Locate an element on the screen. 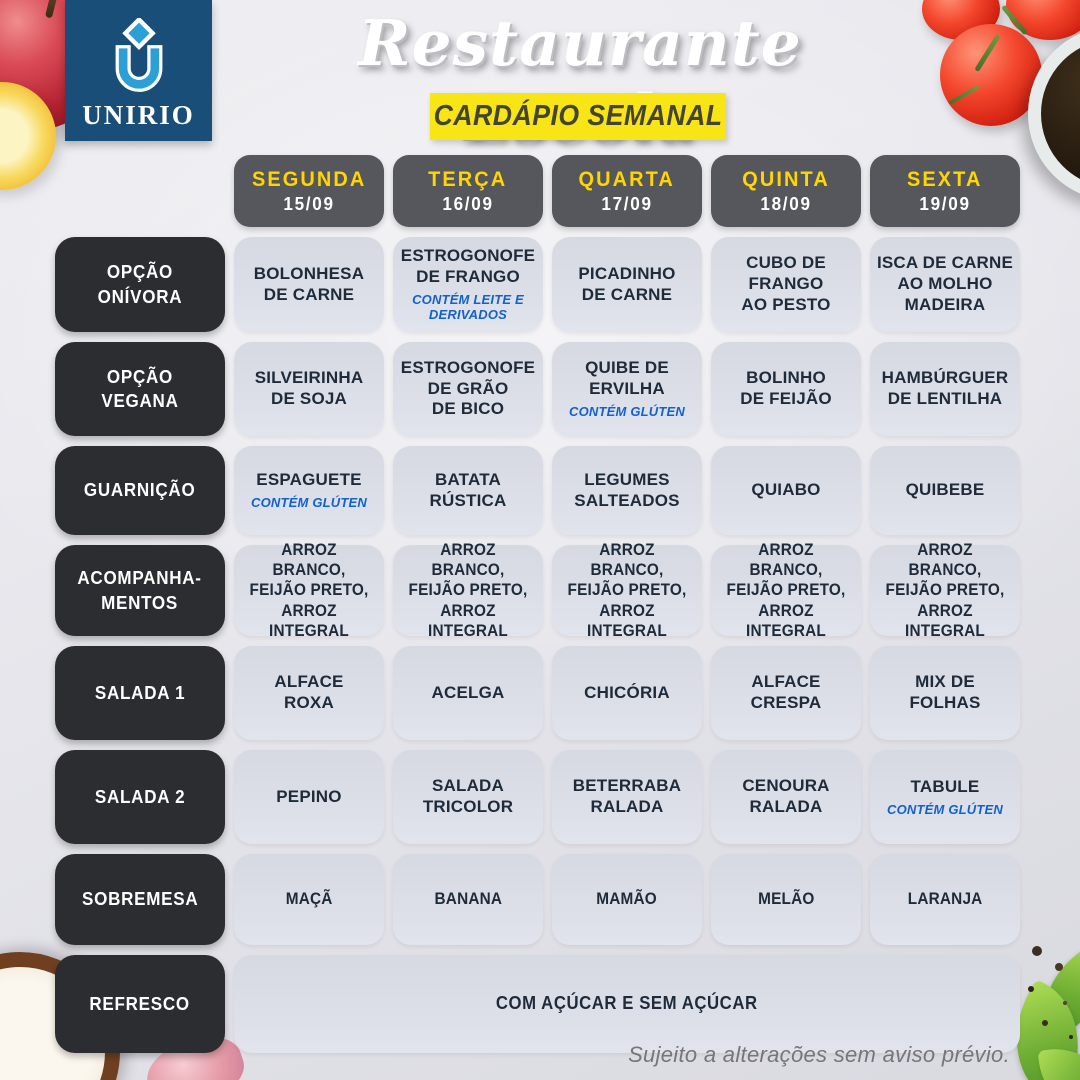 The height and width of the screenshot is (1080, 1080). menu-cell: MIX DE FOLHAS is located at coordinates (945, 693).